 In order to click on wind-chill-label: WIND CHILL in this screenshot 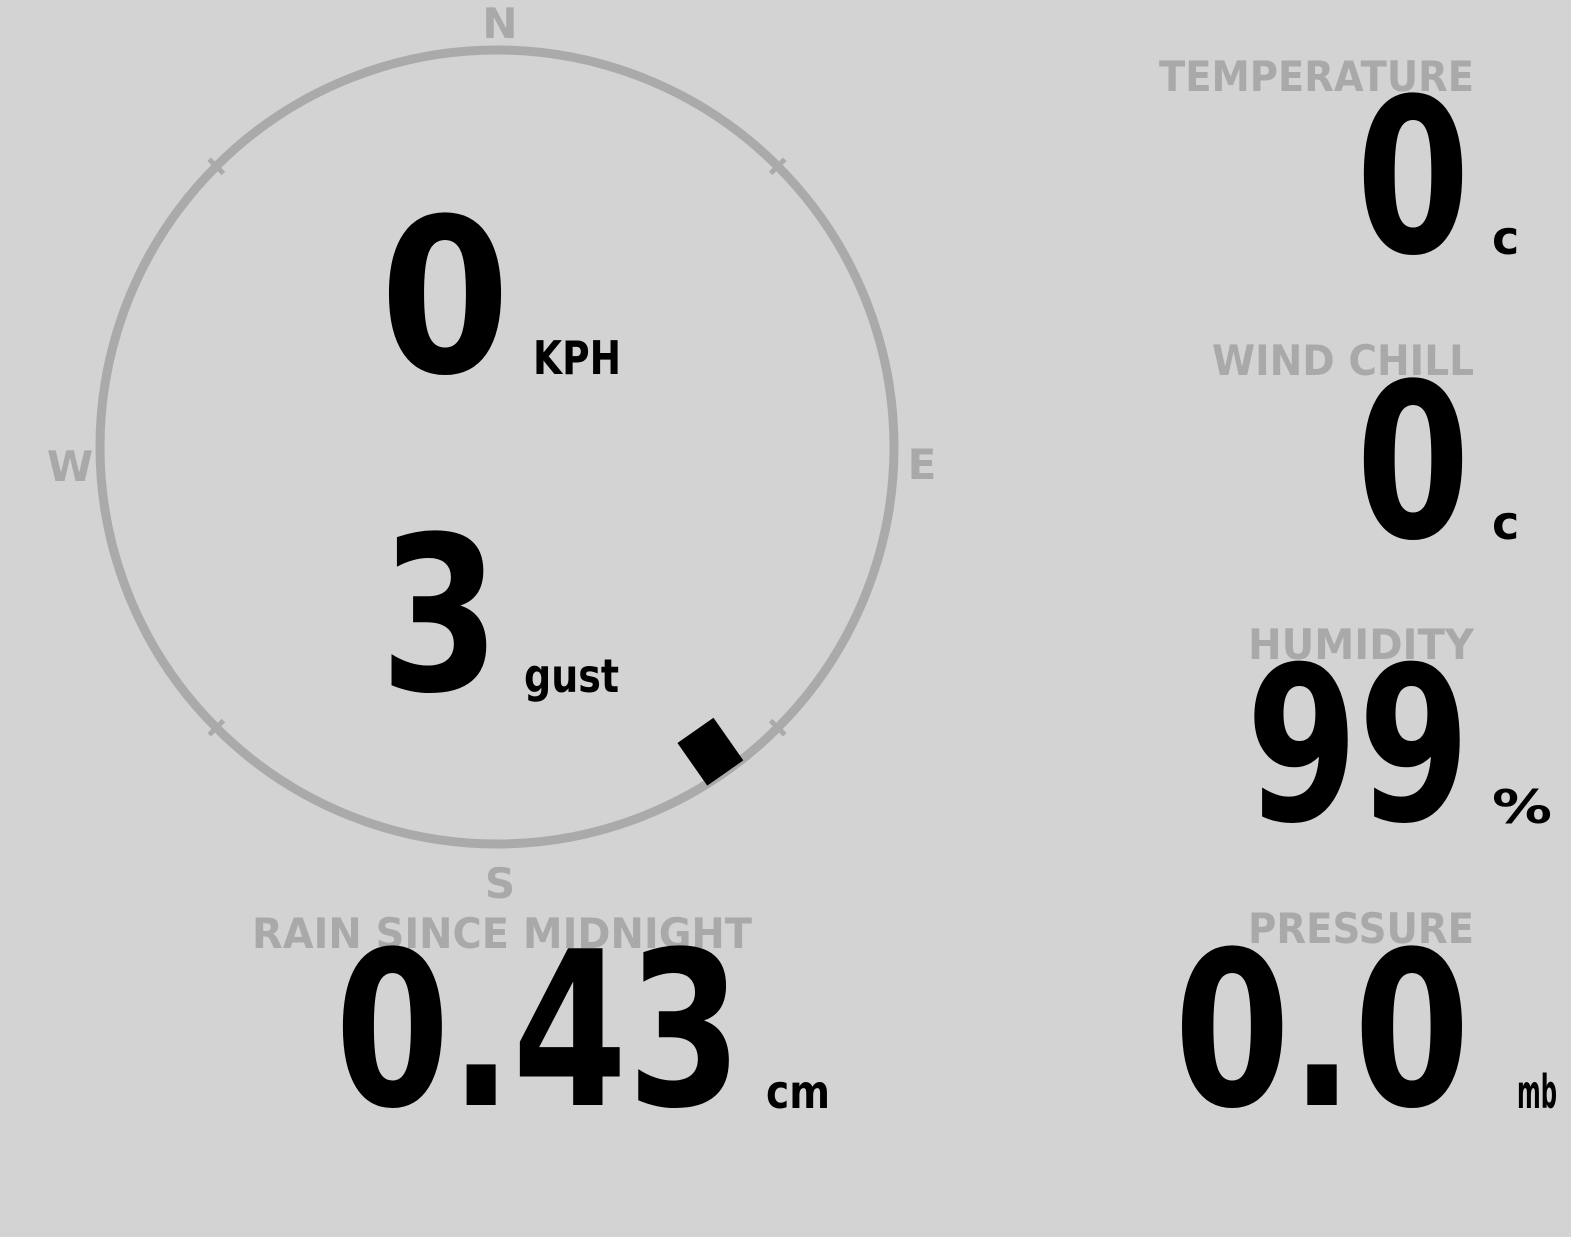, I will do `click(1343, 360)`.